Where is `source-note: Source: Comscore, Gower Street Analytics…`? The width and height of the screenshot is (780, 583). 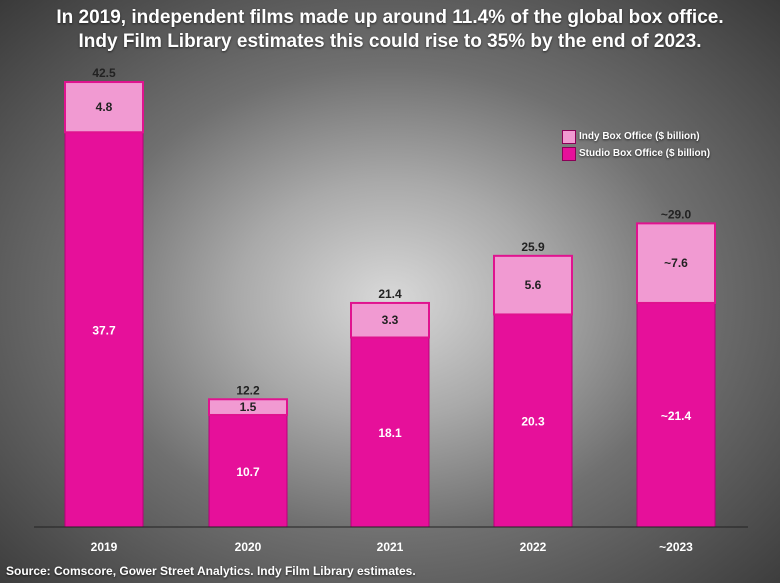 source-note: Source: Comscore, Gower Street Analytics… is located at coordinates (211, 571).